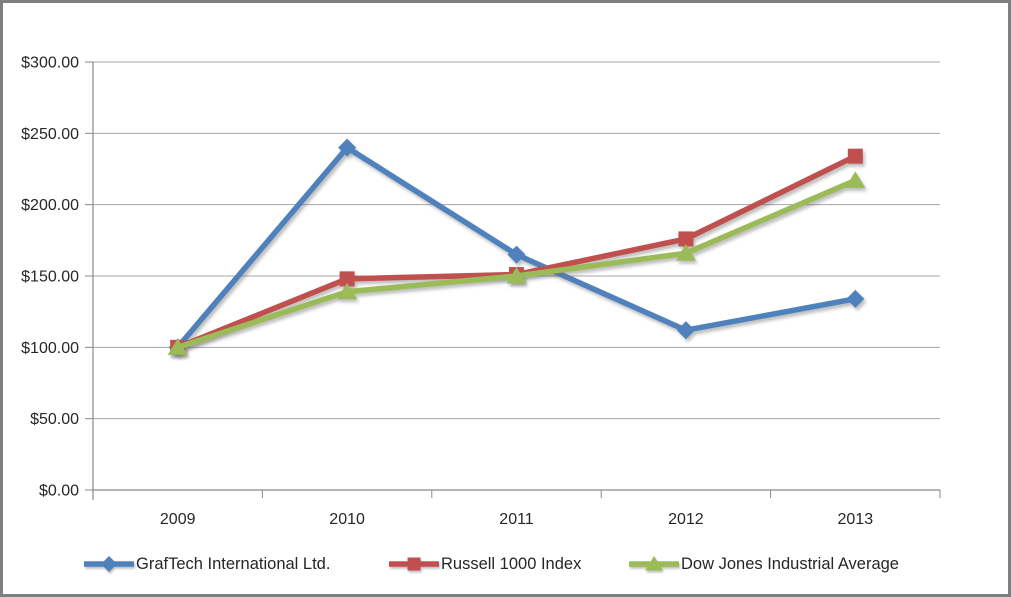 This screenshot has width=1011, height=597. What do you see at coordinates (790, 563) in the screenshot?
I see `legend-label-dow: Dow Jones Industrial Average` at bounding box center [790, 563].